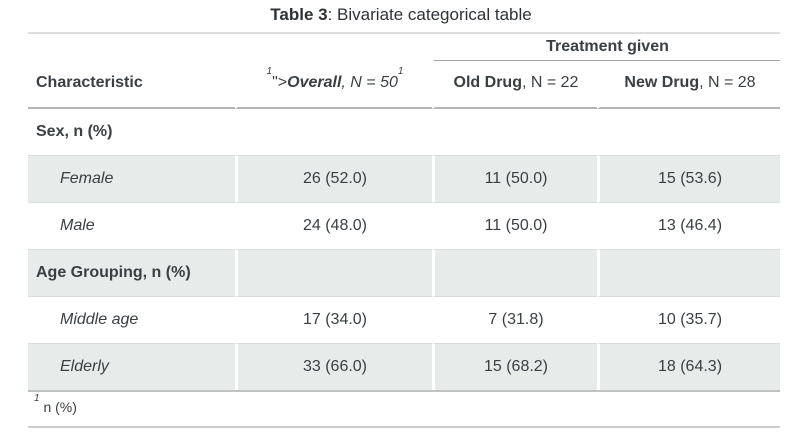 Image resolution: width=802 pixels, height=448 pixels. Describe the element at coordinates (429, 14) in the screenshot. I see `table-title-text: : Bivariate categorical table` at that location.